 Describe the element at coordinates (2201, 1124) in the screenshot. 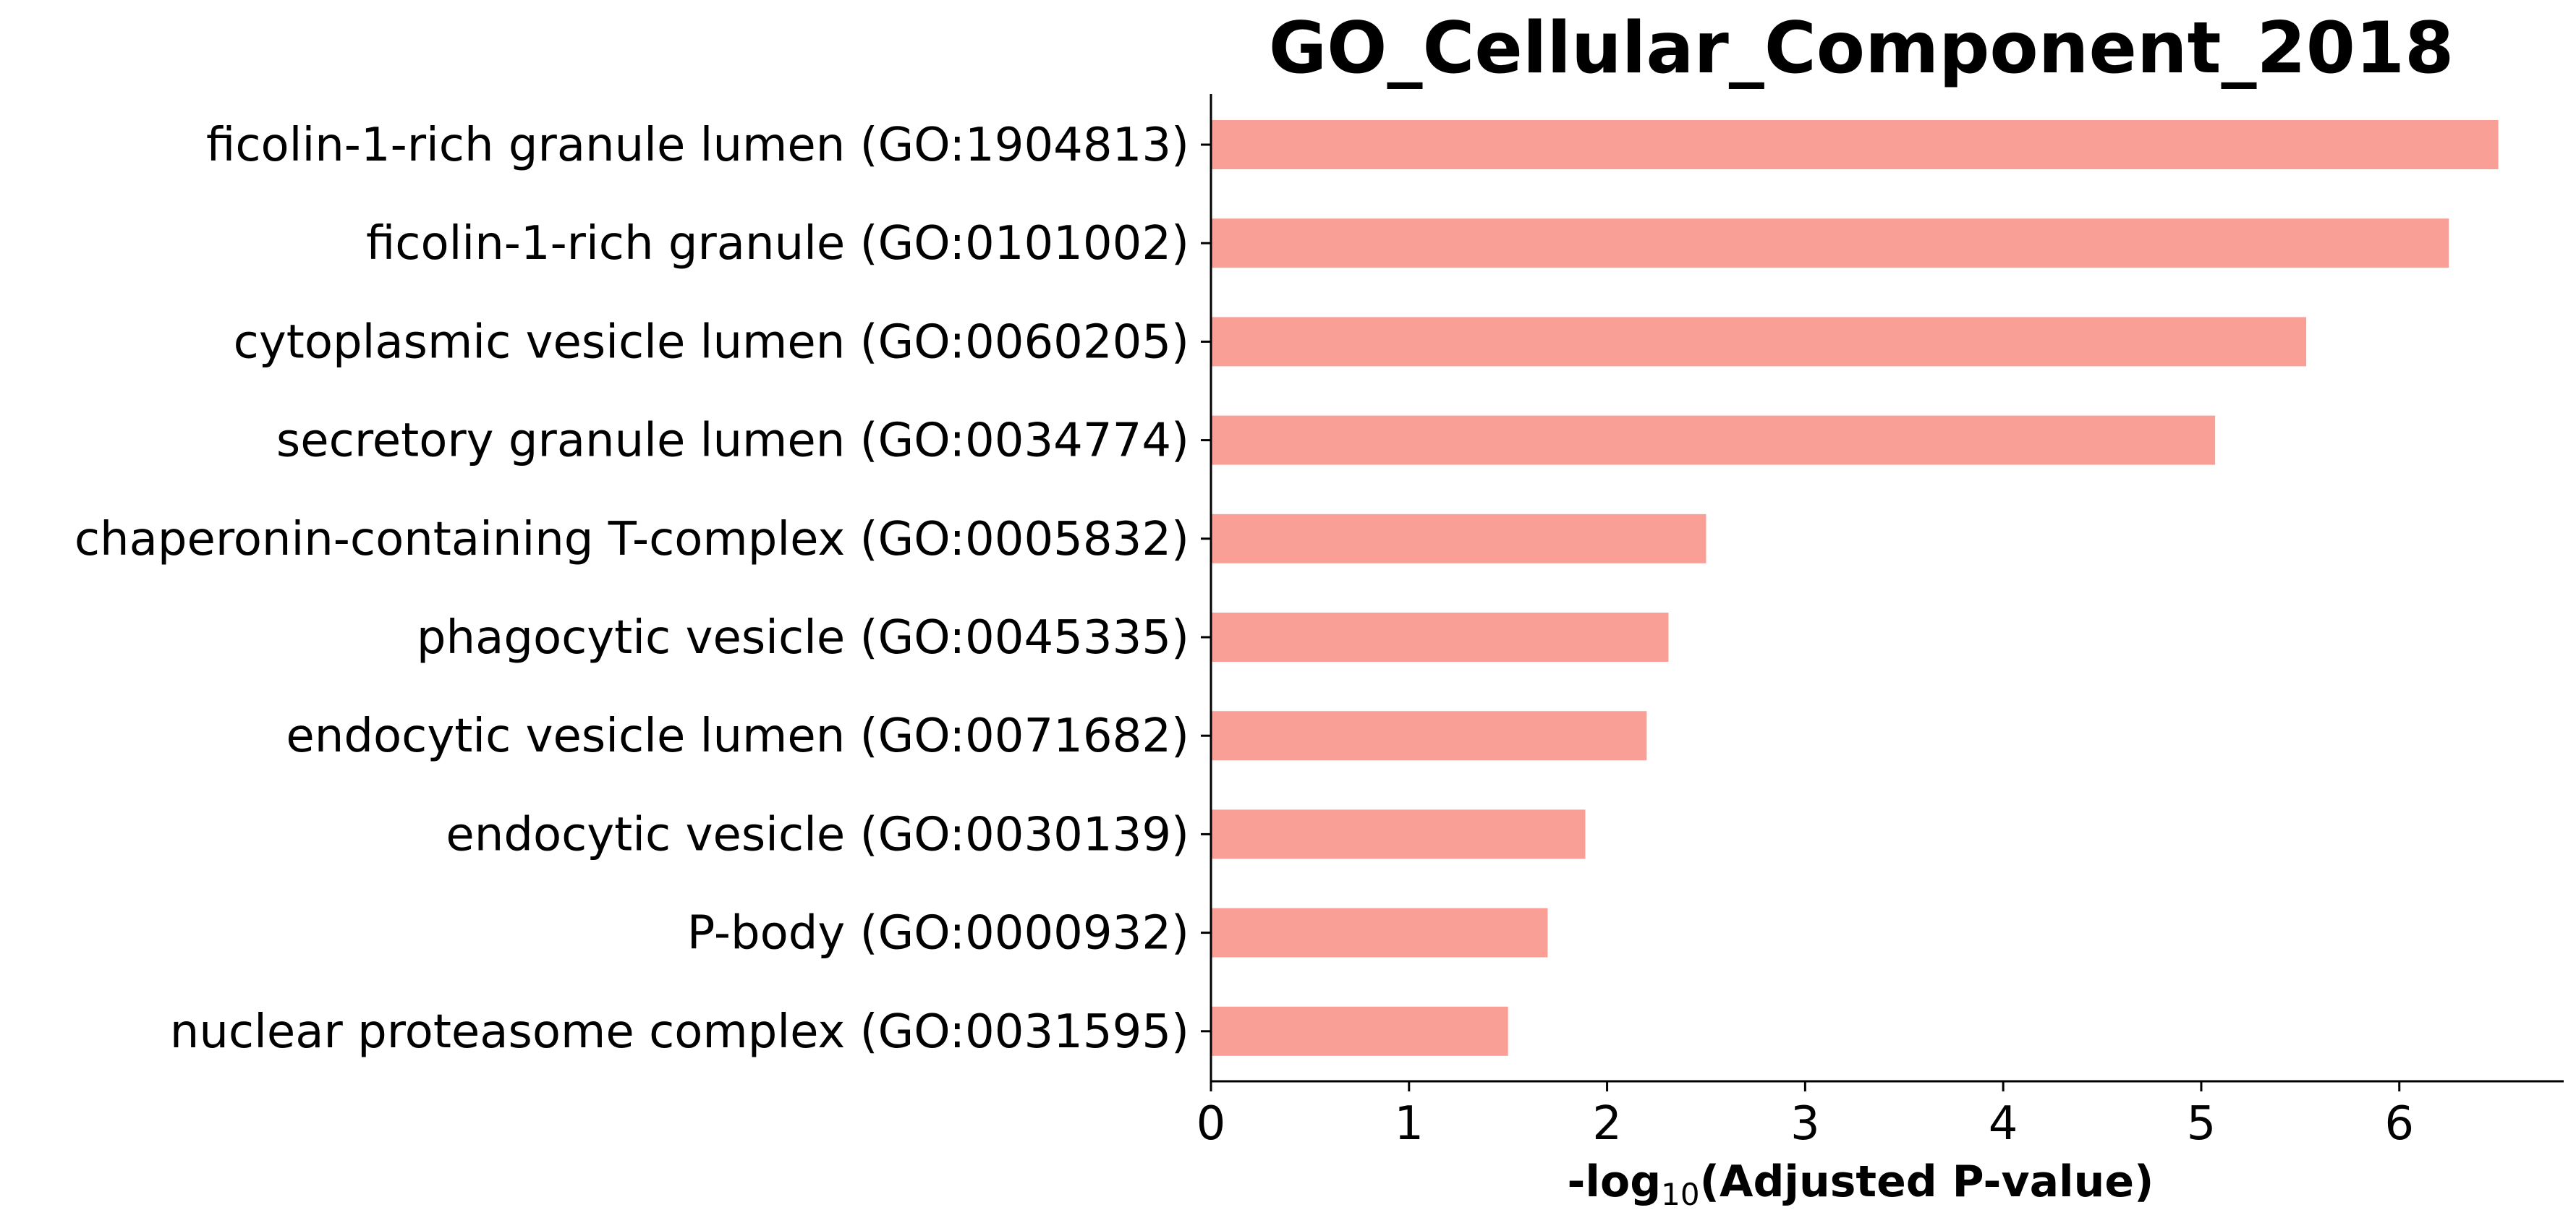

I see `x-tick-label: 5` at that location.